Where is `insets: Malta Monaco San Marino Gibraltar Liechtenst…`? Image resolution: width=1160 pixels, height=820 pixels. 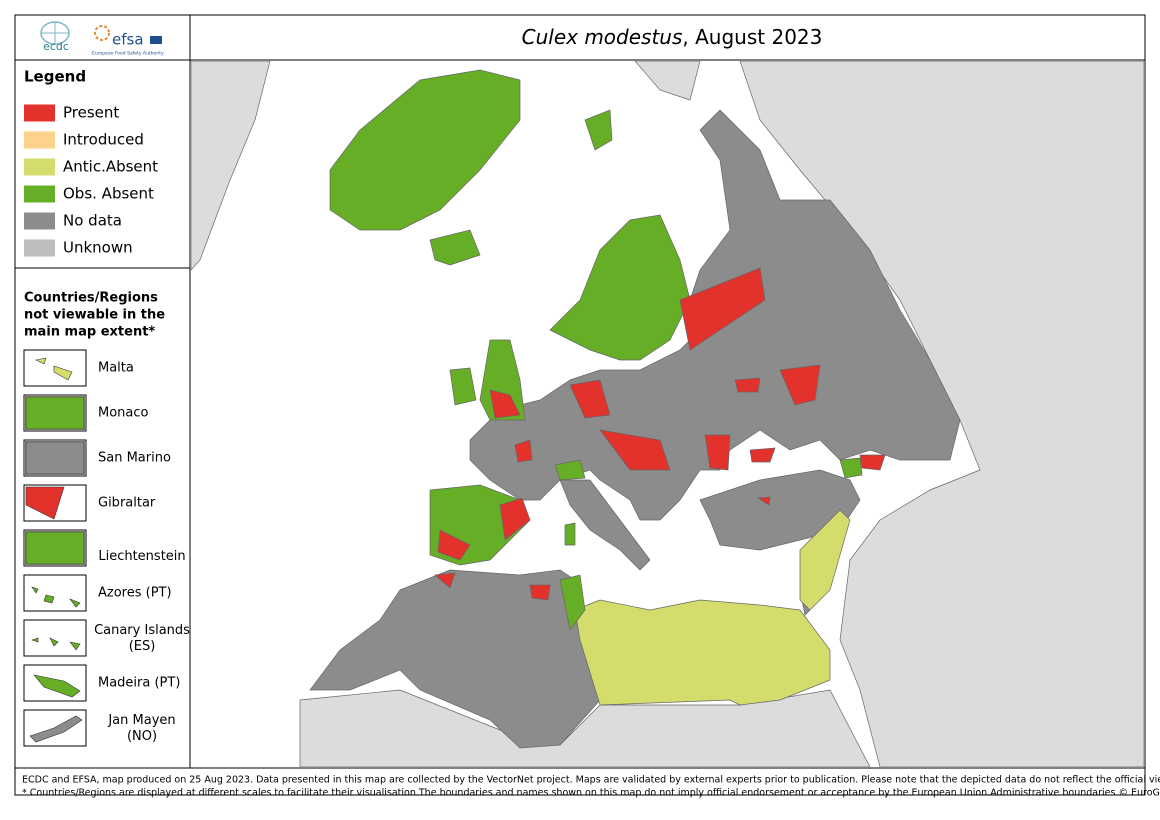
insets: Malta Monaco San Marino Gibraltar Liechtenst… is located at coordinates (106, 548).